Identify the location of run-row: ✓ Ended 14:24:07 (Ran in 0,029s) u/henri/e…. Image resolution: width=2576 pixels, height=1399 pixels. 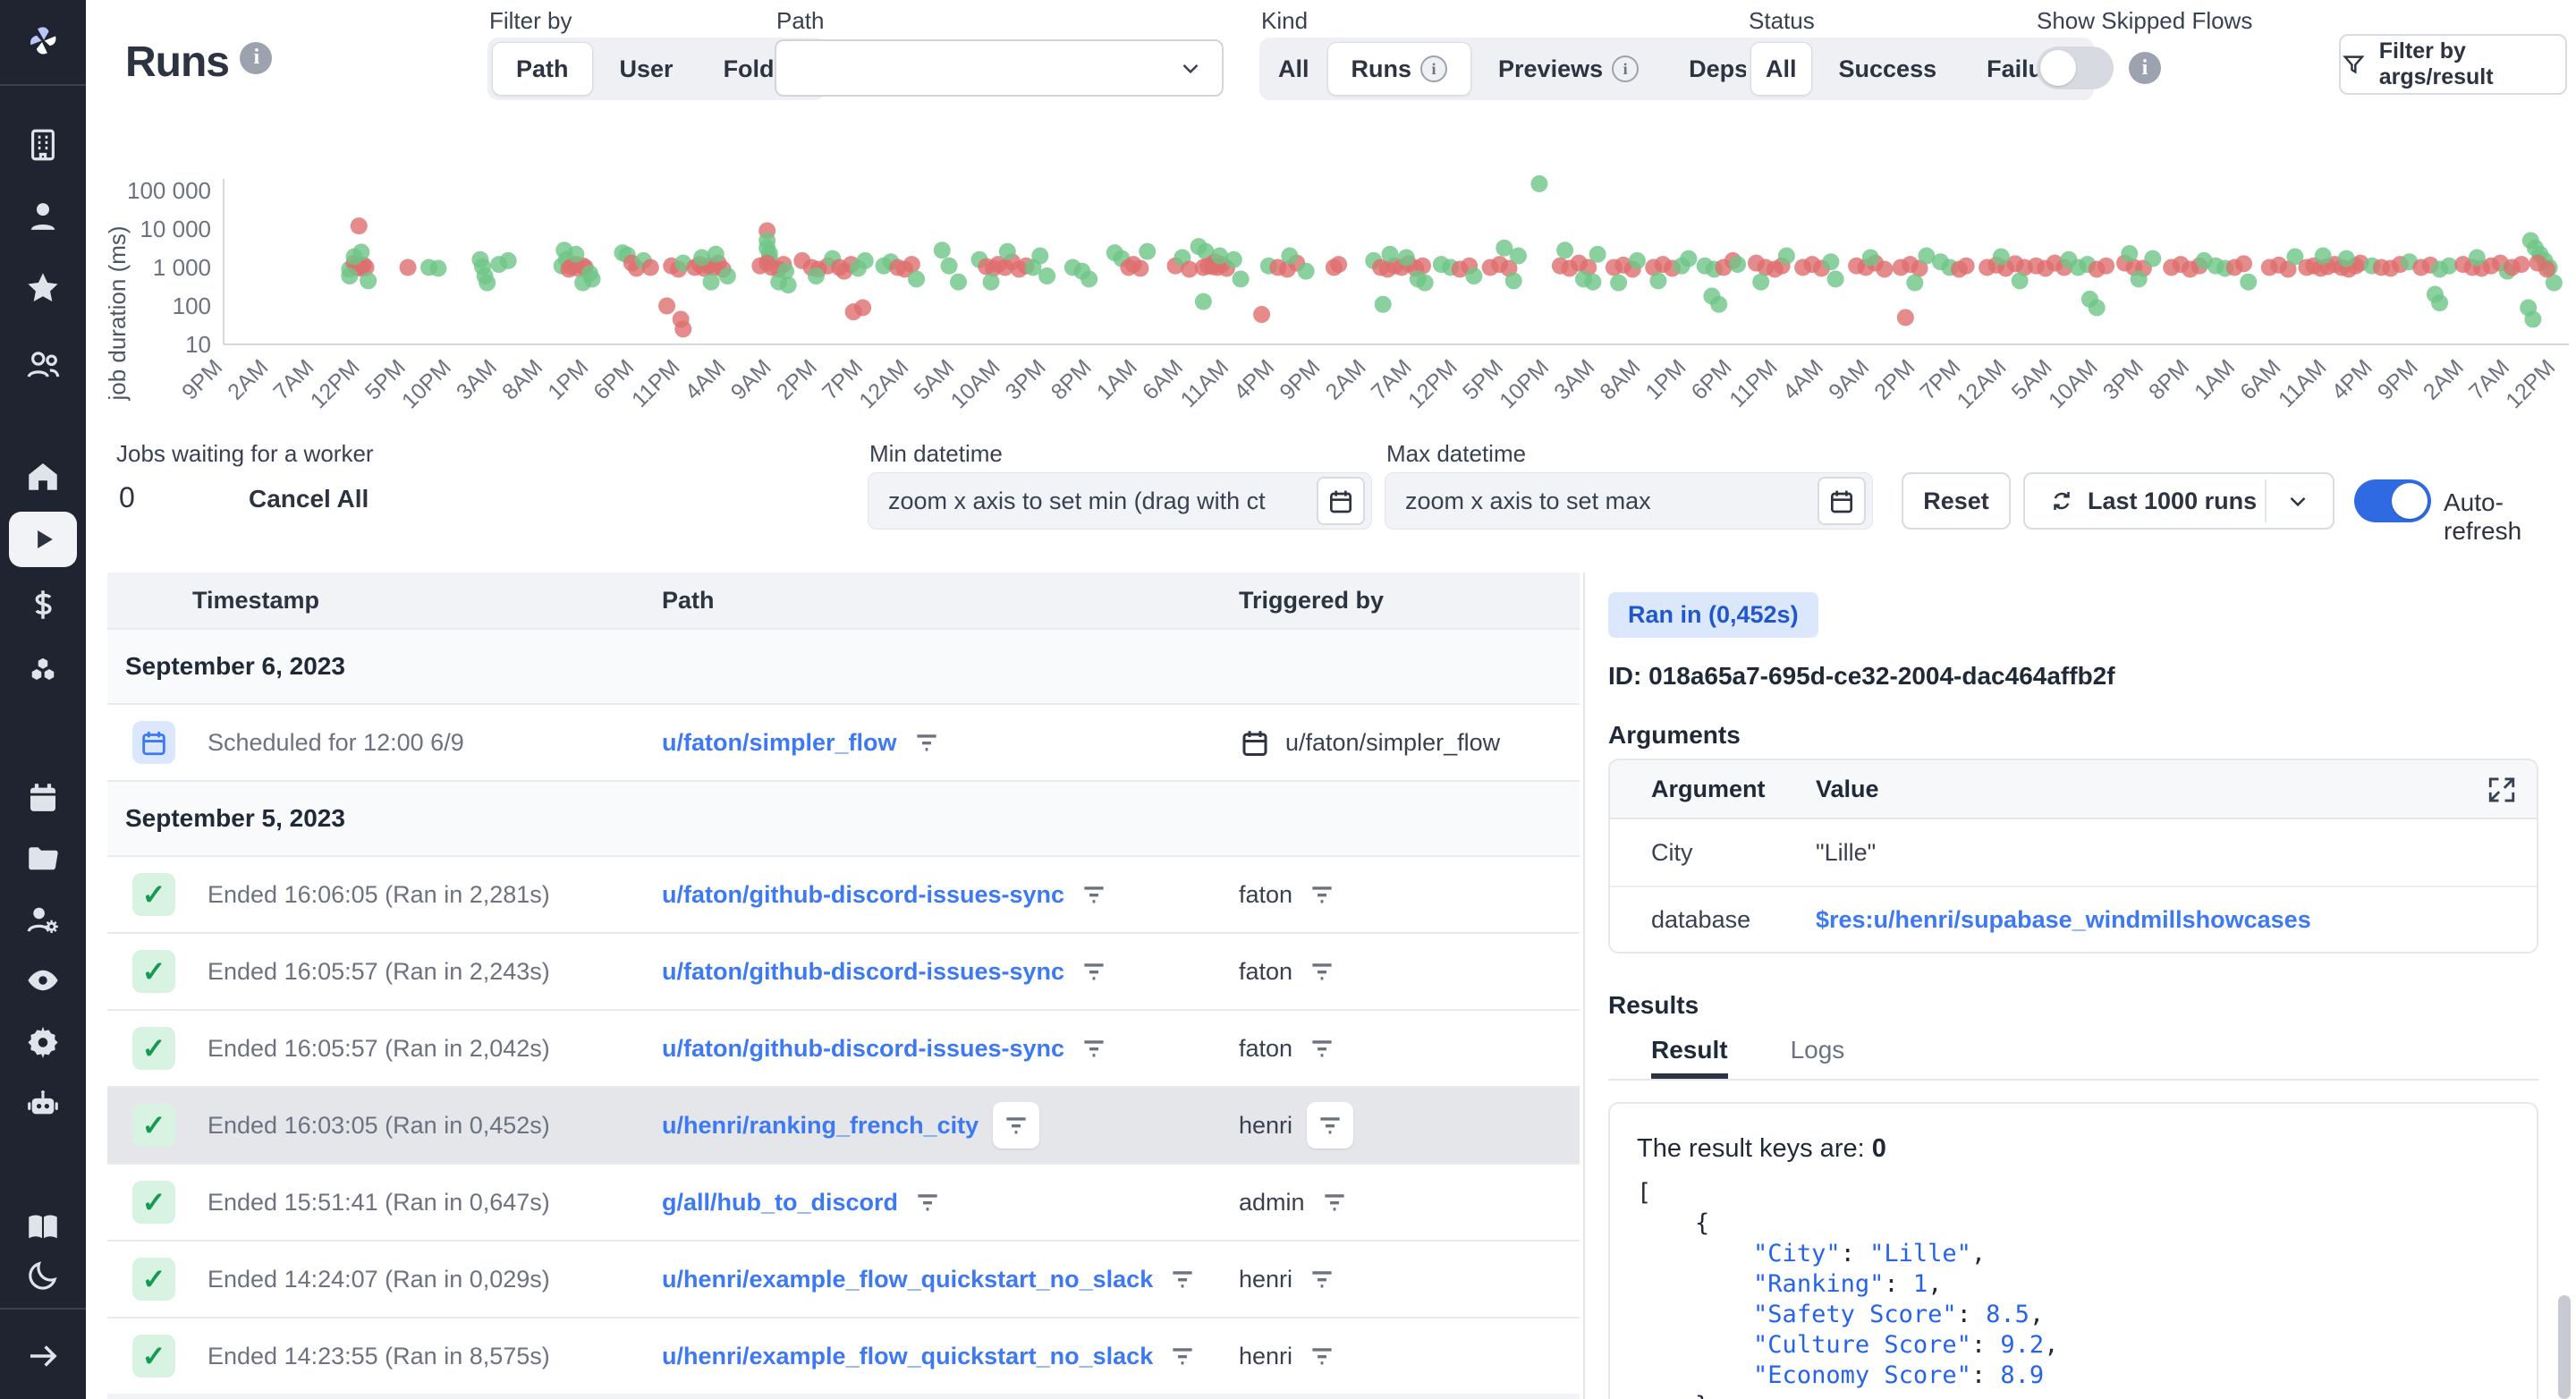
(843, 1278).